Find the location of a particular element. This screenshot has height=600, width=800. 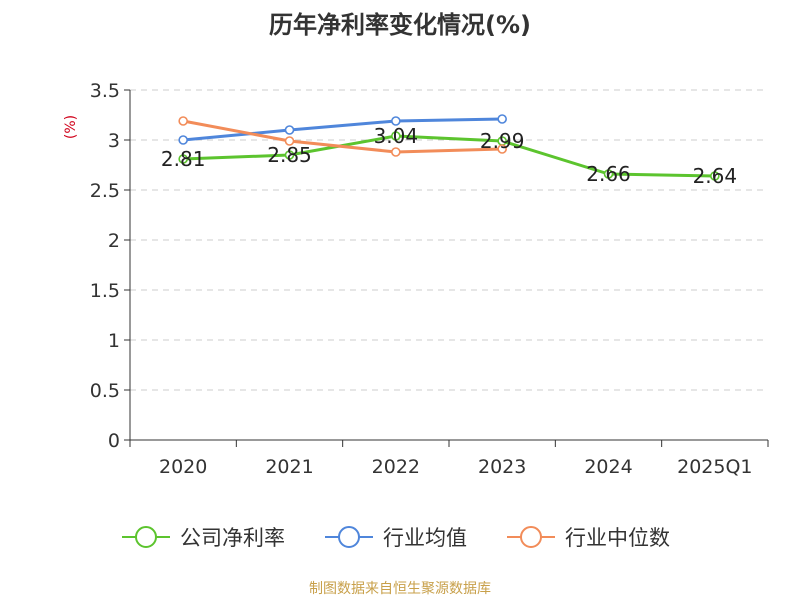

legend-label: 公司净利率 is located at coordinates (232, 538).